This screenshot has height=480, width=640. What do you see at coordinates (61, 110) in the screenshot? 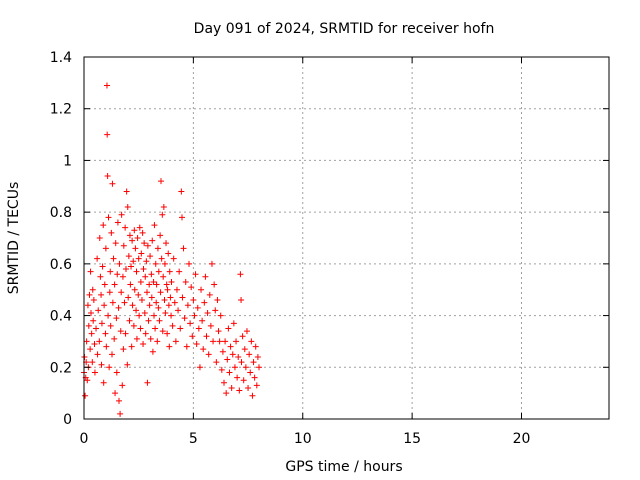
I see `y-tick-label: 1.2` at bounding box center [61, 110].